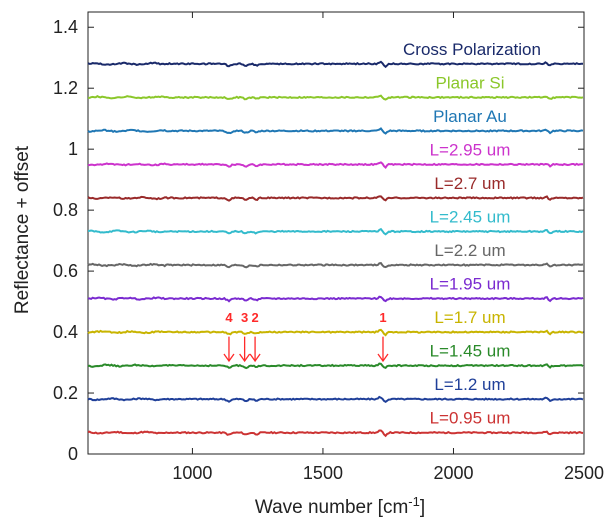  I want to click on series-label: Cross Polarization, so click(472, 49).